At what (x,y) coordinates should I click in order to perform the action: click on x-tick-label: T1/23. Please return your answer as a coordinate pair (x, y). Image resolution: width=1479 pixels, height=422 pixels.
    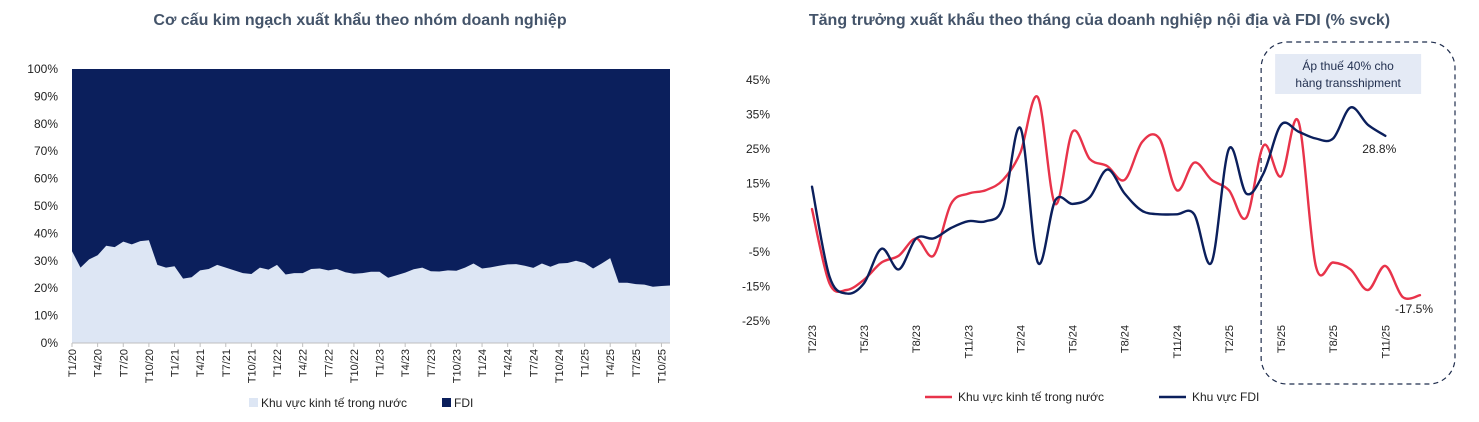
    Looking at the image, I should click on (381, 363).